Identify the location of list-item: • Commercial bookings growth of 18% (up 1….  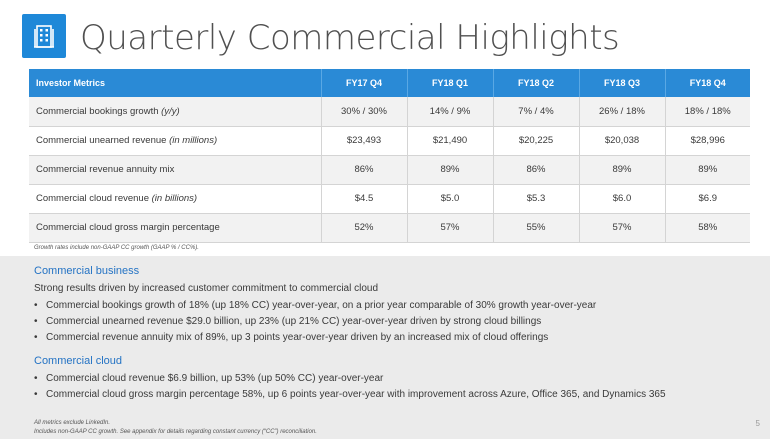
(315, 305).